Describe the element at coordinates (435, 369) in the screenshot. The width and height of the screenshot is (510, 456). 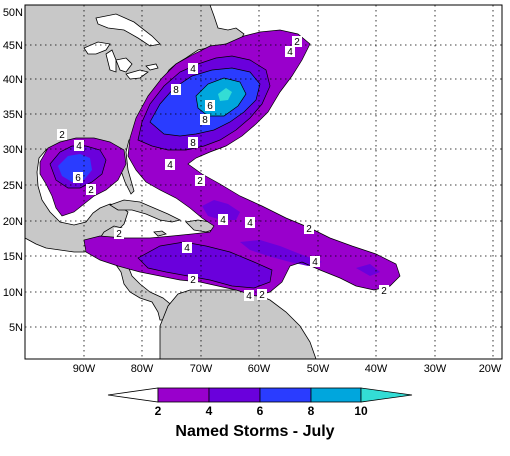
I see `lon-label: 30W` at that location.